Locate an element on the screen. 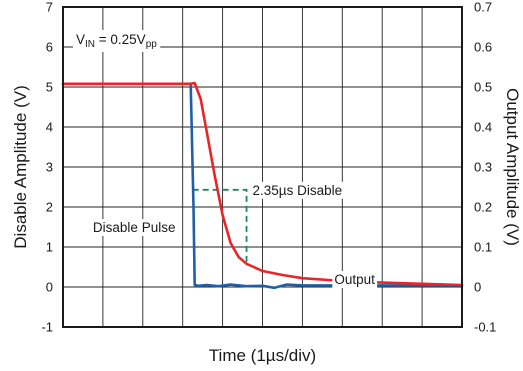 The image size is (523, 371). left-tick-label: 7 is located at coordinates (49, 7).